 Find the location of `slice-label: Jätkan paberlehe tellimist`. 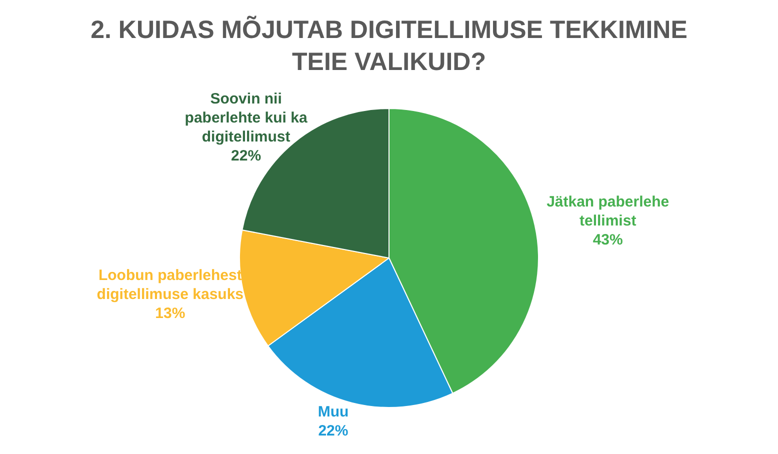

slice-label: Jätkan paberlehe tellimist is located at coordinates (608, 211).